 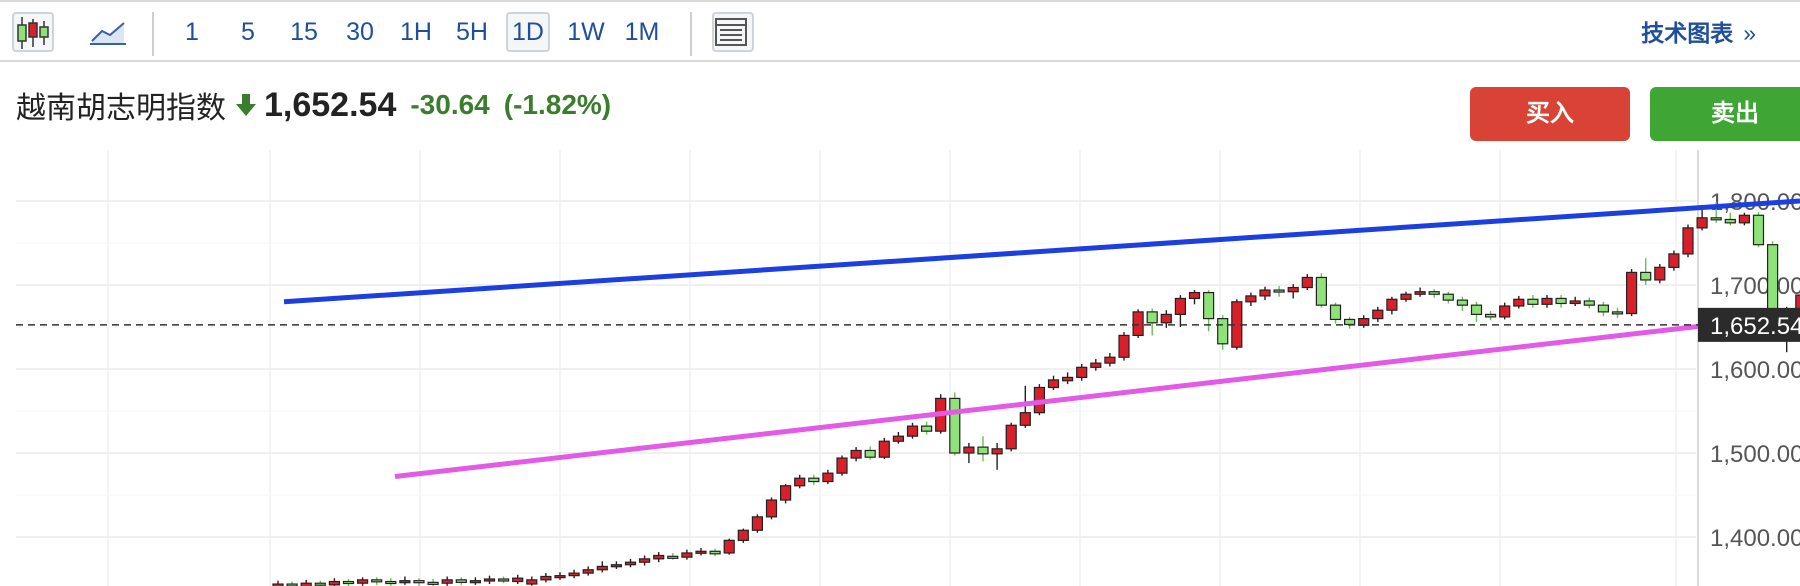 I want to click on last-price-tag, so click(x=1749, y=324).